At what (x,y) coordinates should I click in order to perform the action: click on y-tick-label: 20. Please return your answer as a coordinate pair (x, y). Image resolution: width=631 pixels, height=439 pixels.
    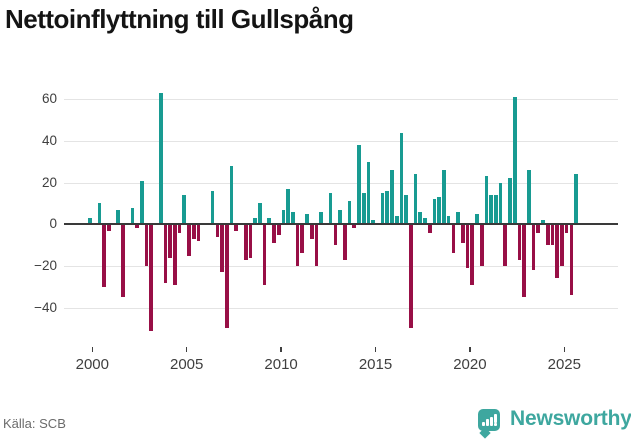
    Looking at the image, I should click on (49, 182).